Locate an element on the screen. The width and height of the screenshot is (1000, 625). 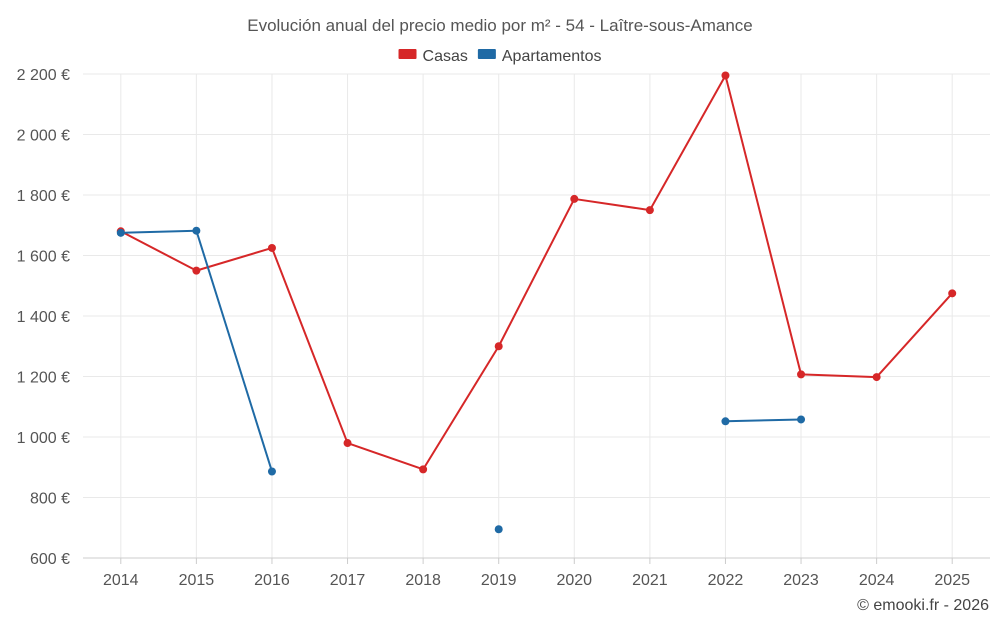
legend-item-casas: Casas is located at coordinates (433, 56).